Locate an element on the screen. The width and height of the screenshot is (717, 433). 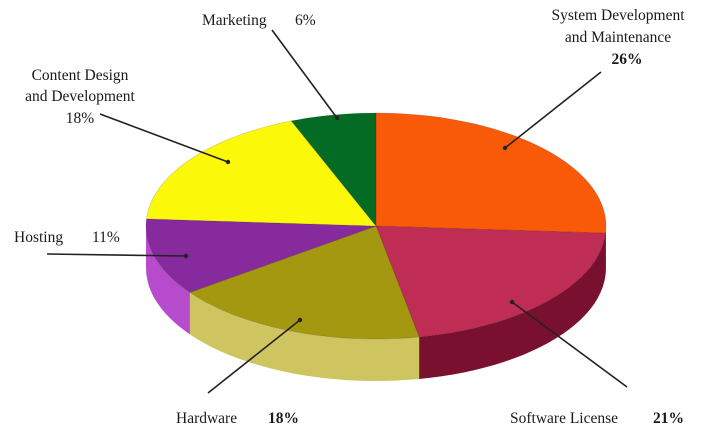
pie-side-hardware is located at coordinates (304, 336).